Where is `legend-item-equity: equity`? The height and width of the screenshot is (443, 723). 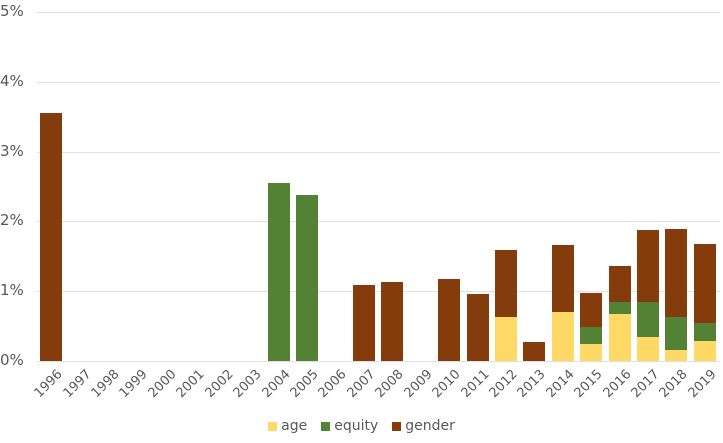
legend-item-equity: equity is located at coordinates (349, 426).